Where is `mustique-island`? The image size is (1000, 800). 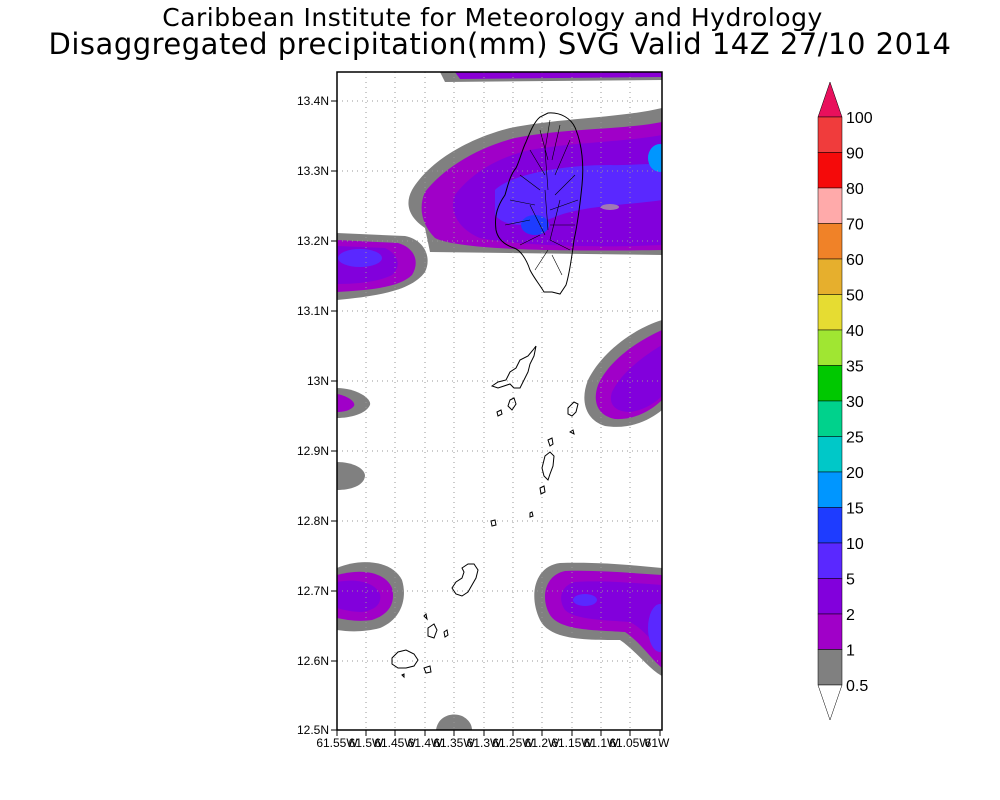
mustique-island is located at coordinates (506, 407).